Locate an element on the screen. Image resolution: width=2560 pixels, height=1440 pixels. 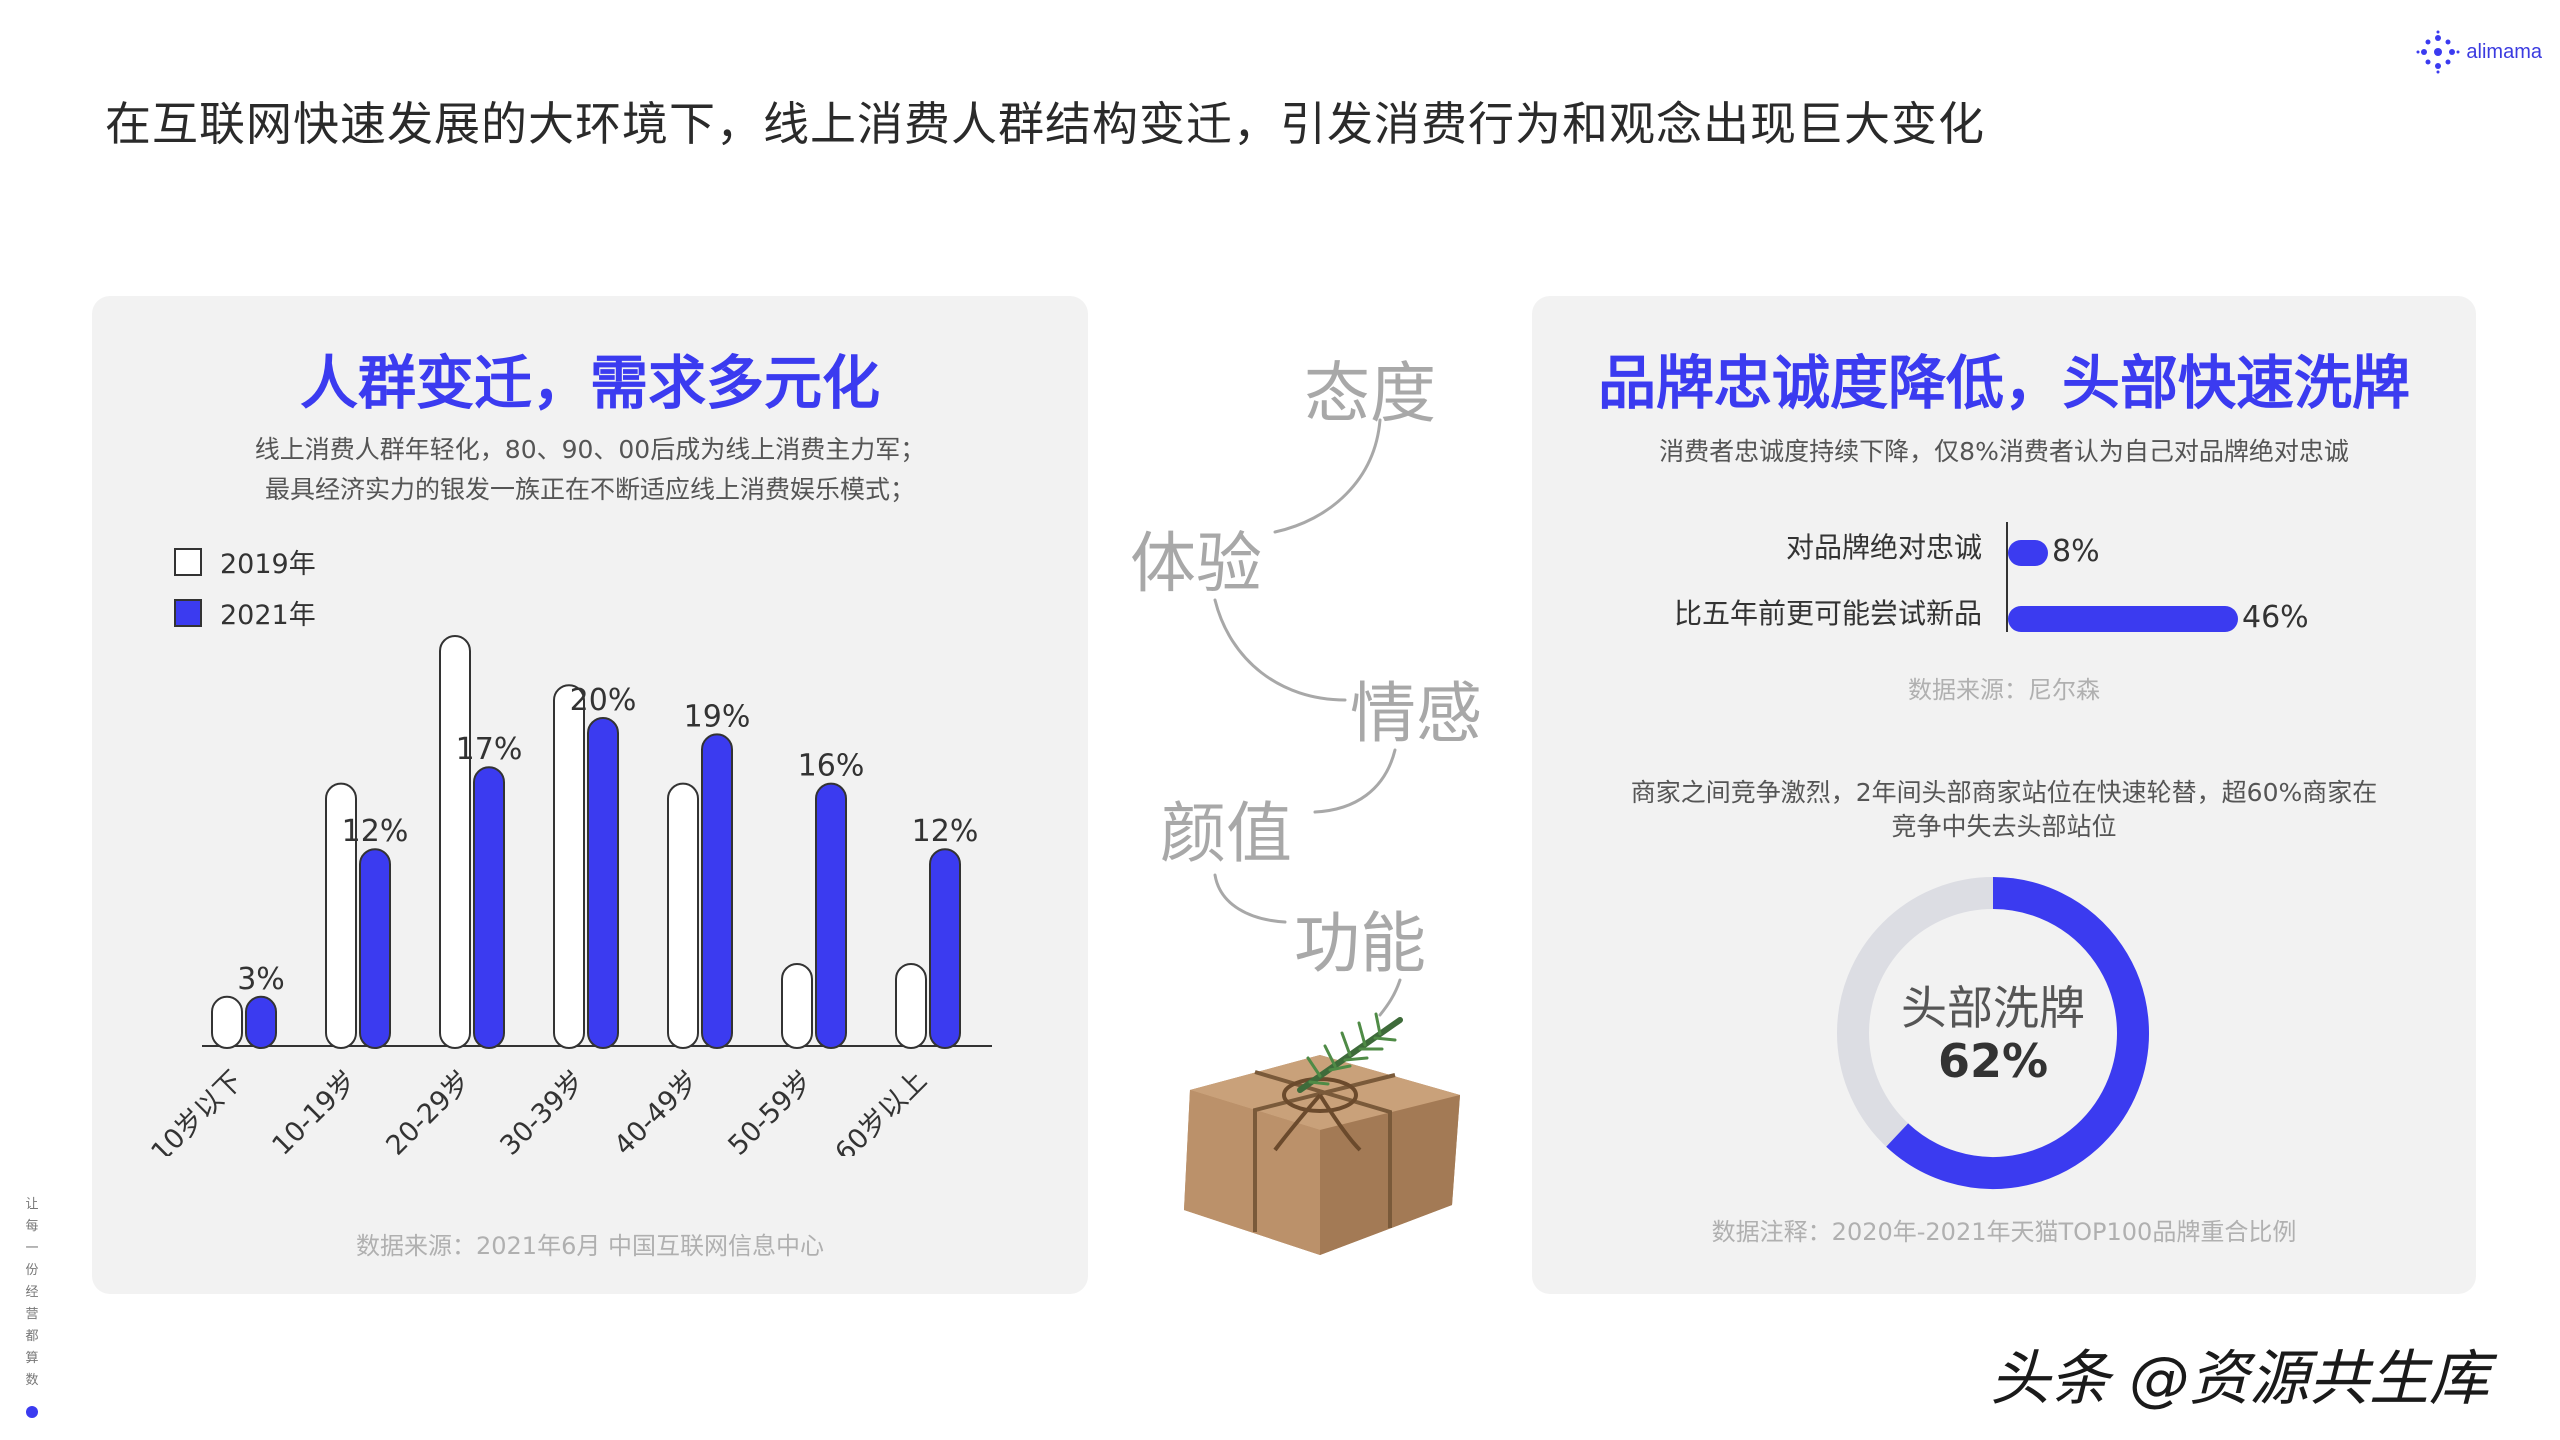
hbar-value-1: 46% is located at coordinates (2275, 617).